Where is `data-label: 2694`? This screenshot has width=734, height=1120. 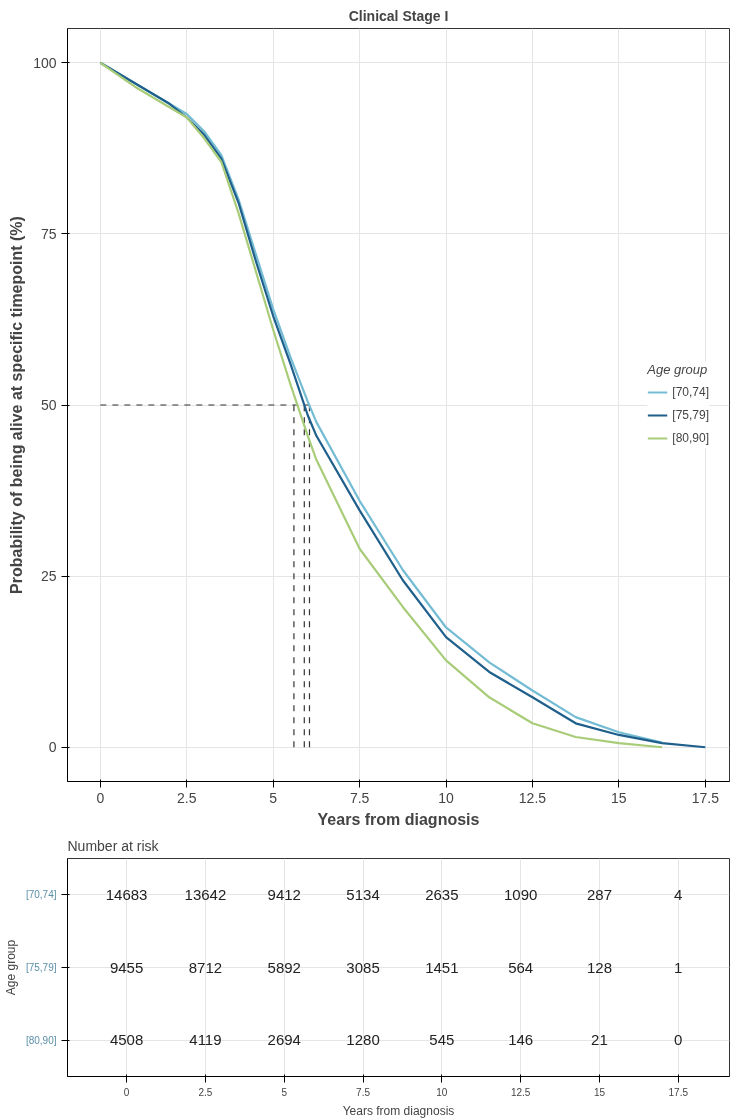 data-label: 2694 is located at coordinates (284, 1040).